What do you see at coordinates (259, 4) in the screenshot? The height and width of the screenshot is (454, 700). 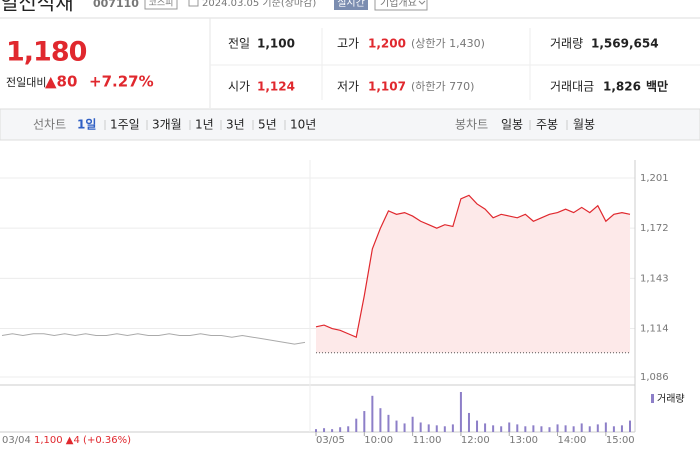 I see `date: 2024.03.05 기준(장마감)` at bounding box center [259, 4].